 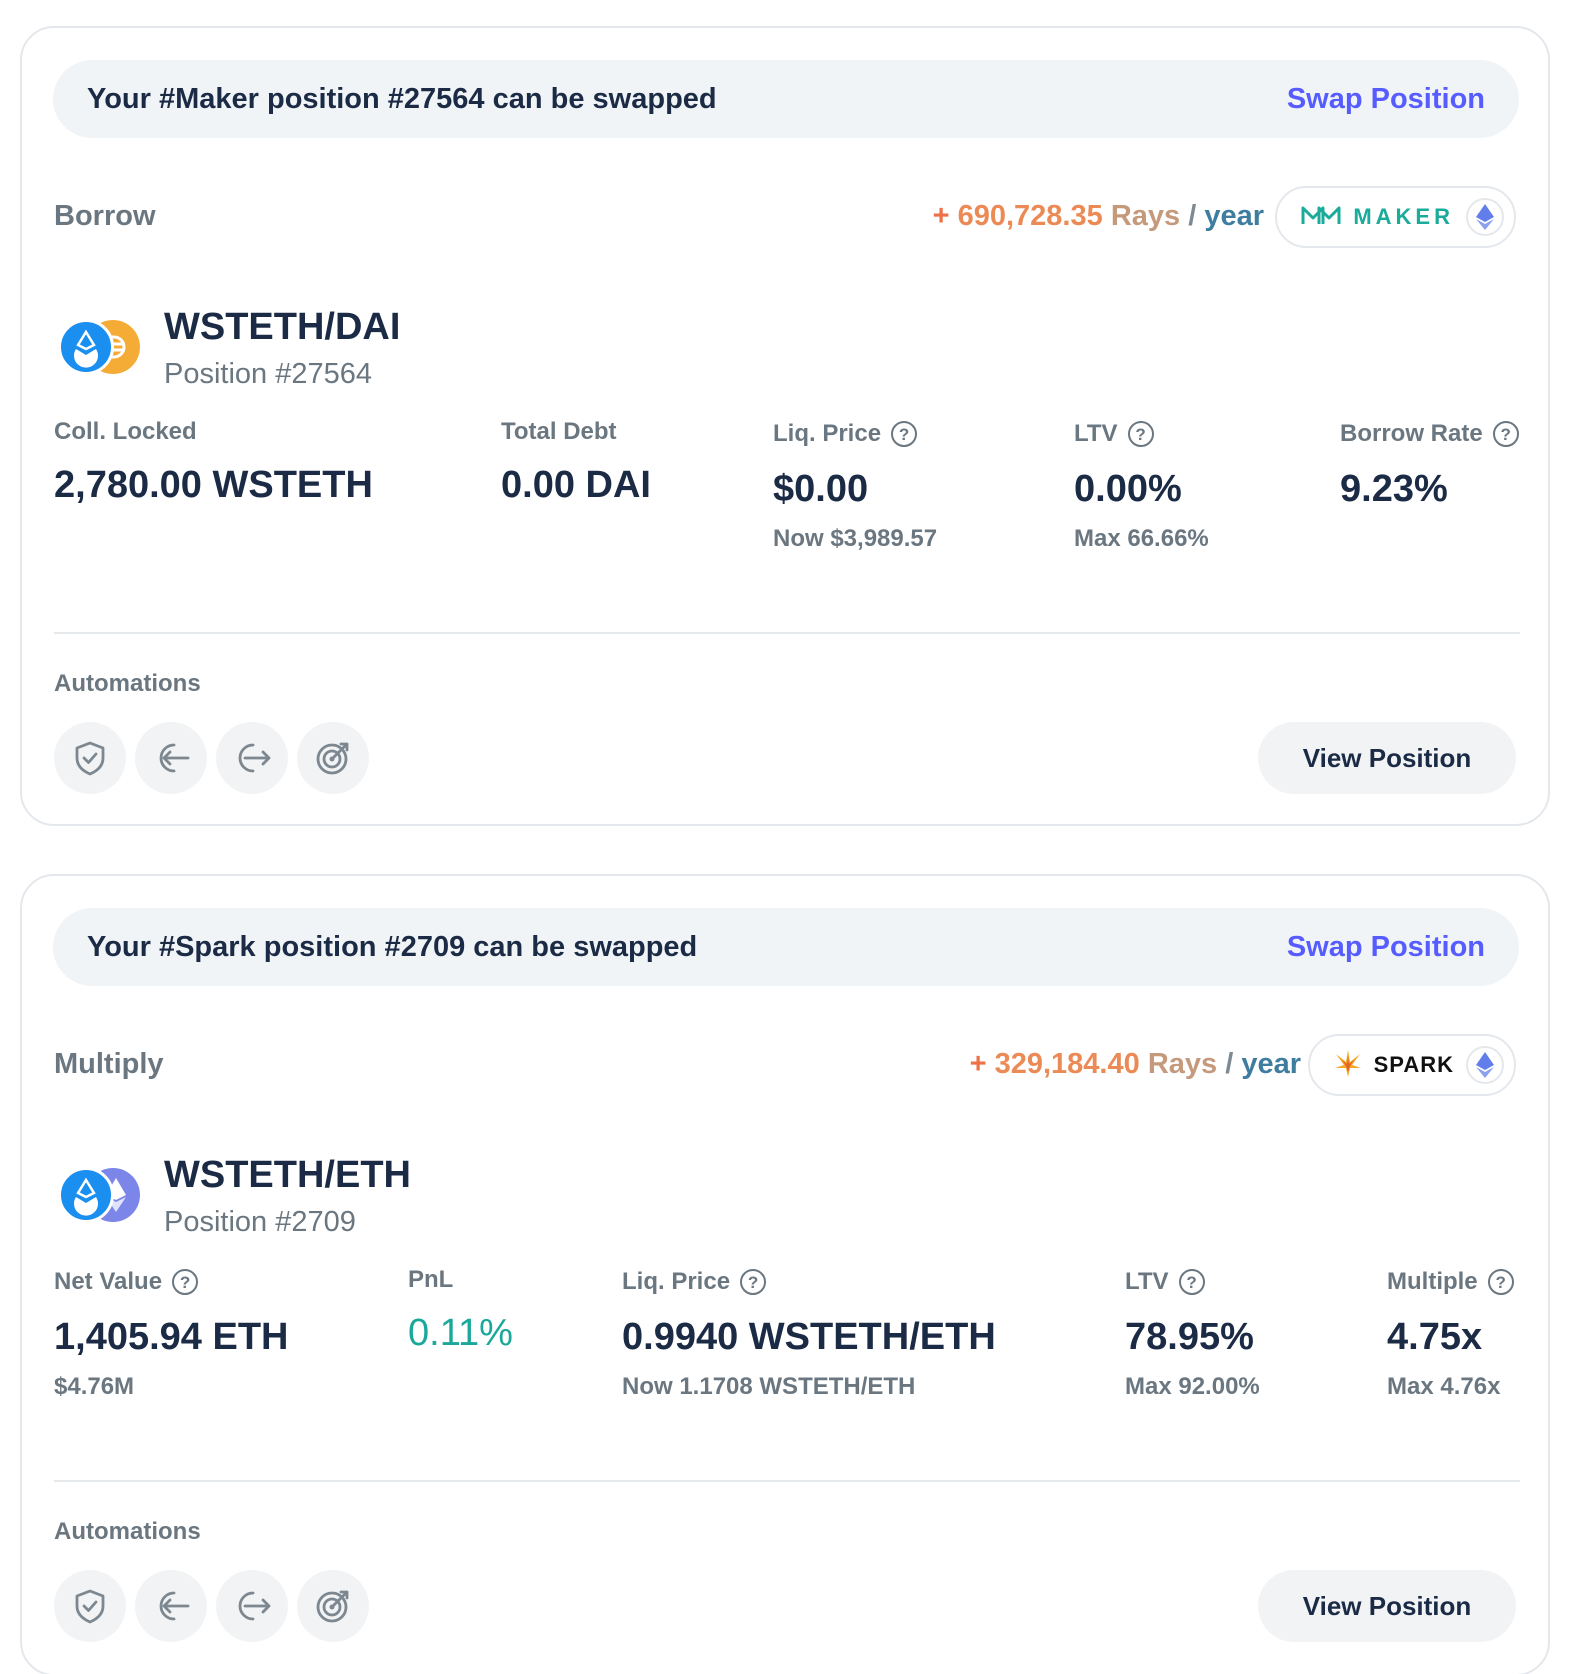 I want to click on stat-value: 78.95%, so click(x=1189, y=1337).